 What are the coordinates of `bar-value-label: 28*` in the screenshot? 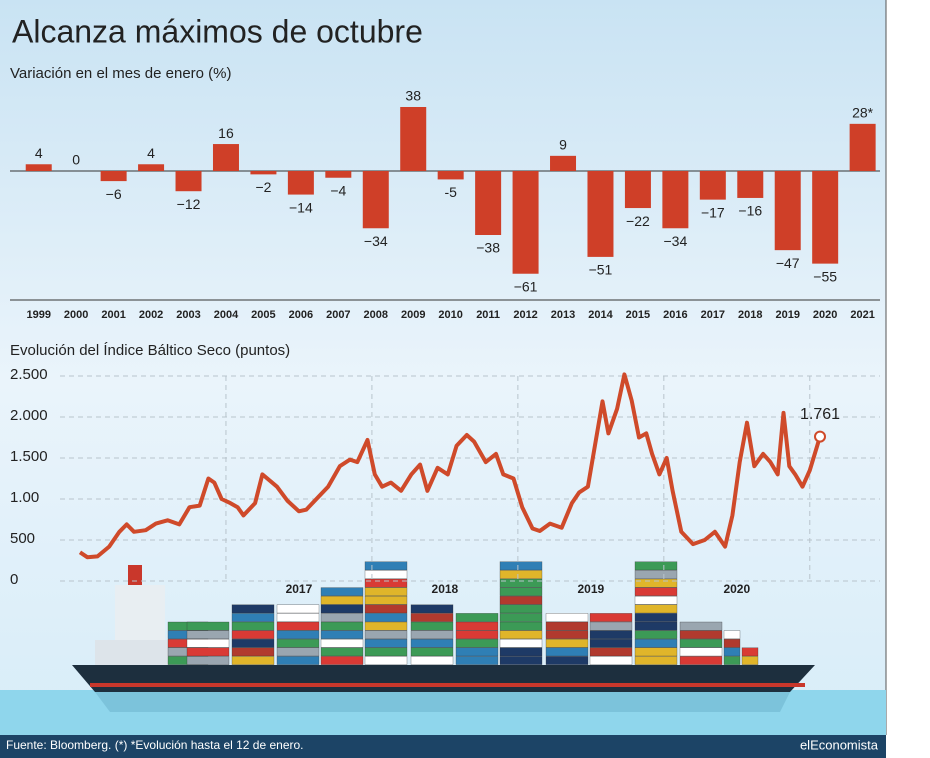 It's located at (863, 113).